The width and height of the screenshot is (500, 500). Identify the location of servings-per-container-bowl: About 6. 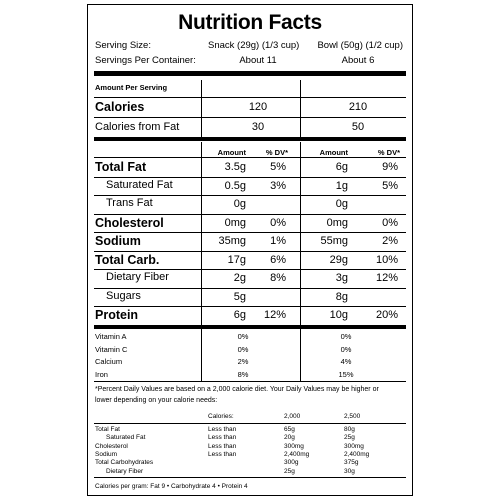
(358, 60).